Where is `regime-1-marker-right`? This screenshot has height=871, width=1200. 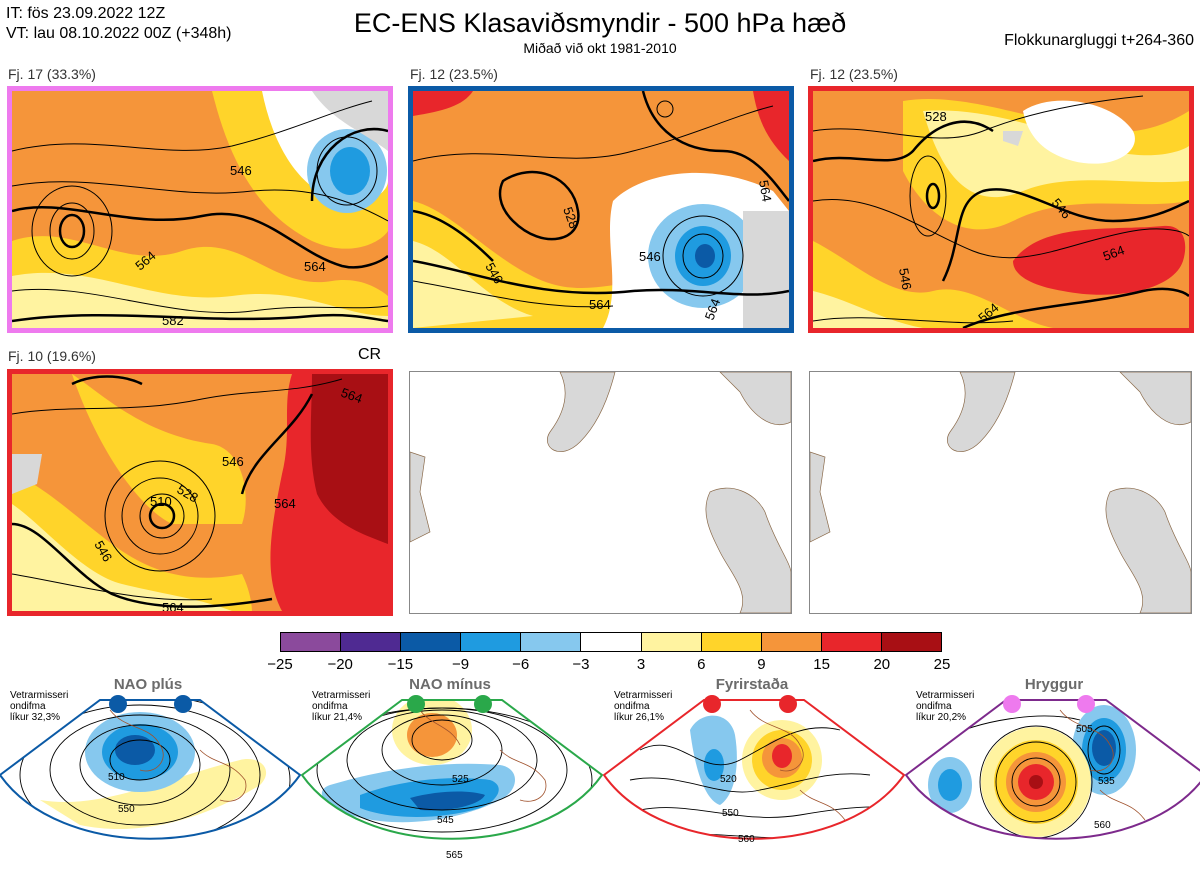 regime-1-marker-right is located at coordinates (183, 704).